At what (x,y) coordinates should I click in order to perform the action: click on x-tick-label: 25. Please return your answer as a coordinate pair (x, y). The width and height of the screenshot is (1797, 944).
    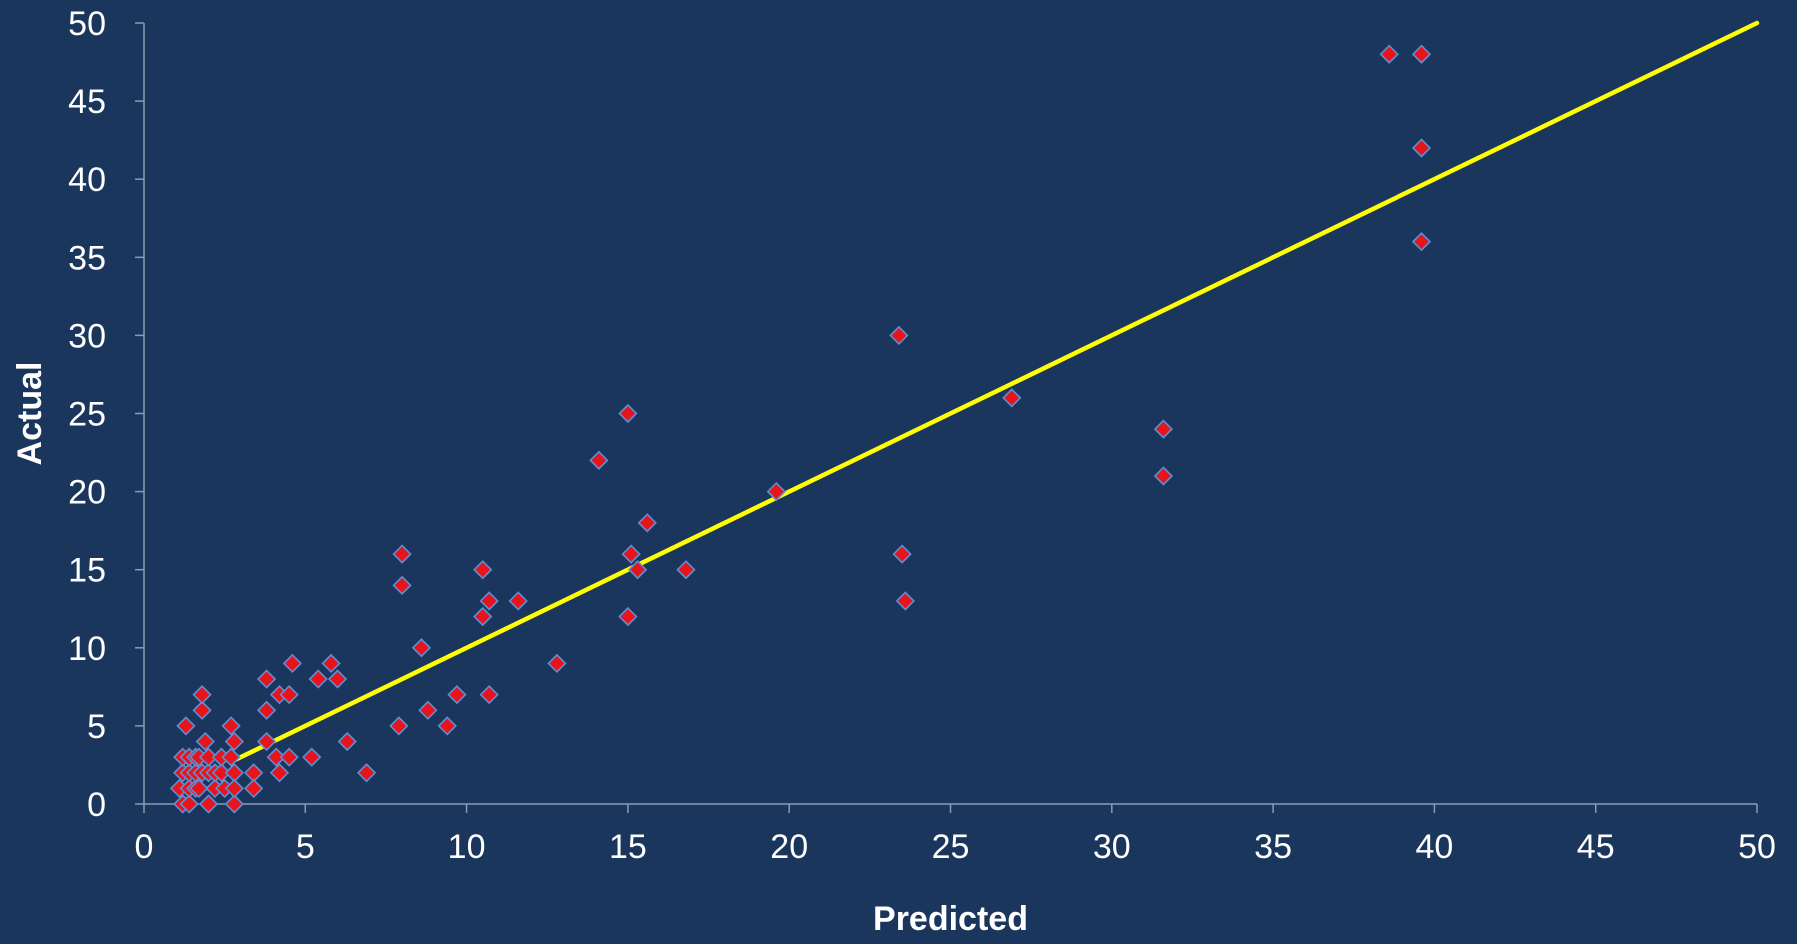
    Looking at the image, I should click on (951, 847).